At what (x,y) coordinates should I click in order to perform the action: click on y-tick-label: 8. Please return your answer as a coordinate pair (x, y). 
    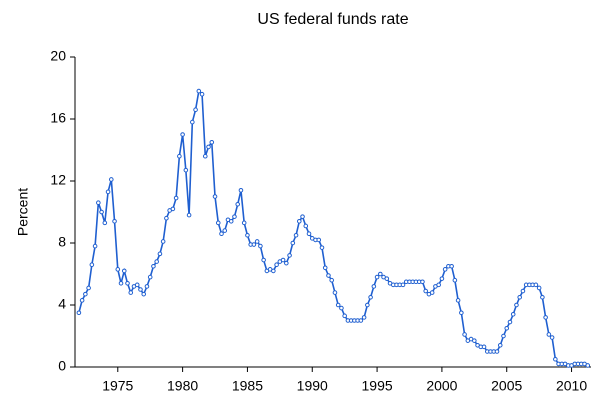
    Looking at the image, I should click on (62, 242).